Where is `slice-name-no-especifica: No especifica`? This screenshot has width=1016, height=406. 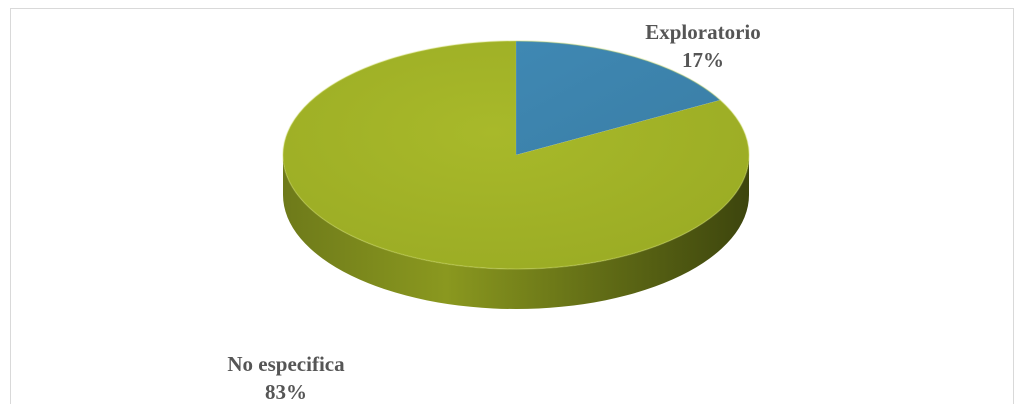
slice-name-no-especifica: No especifica is located at coordinates (286, 364).